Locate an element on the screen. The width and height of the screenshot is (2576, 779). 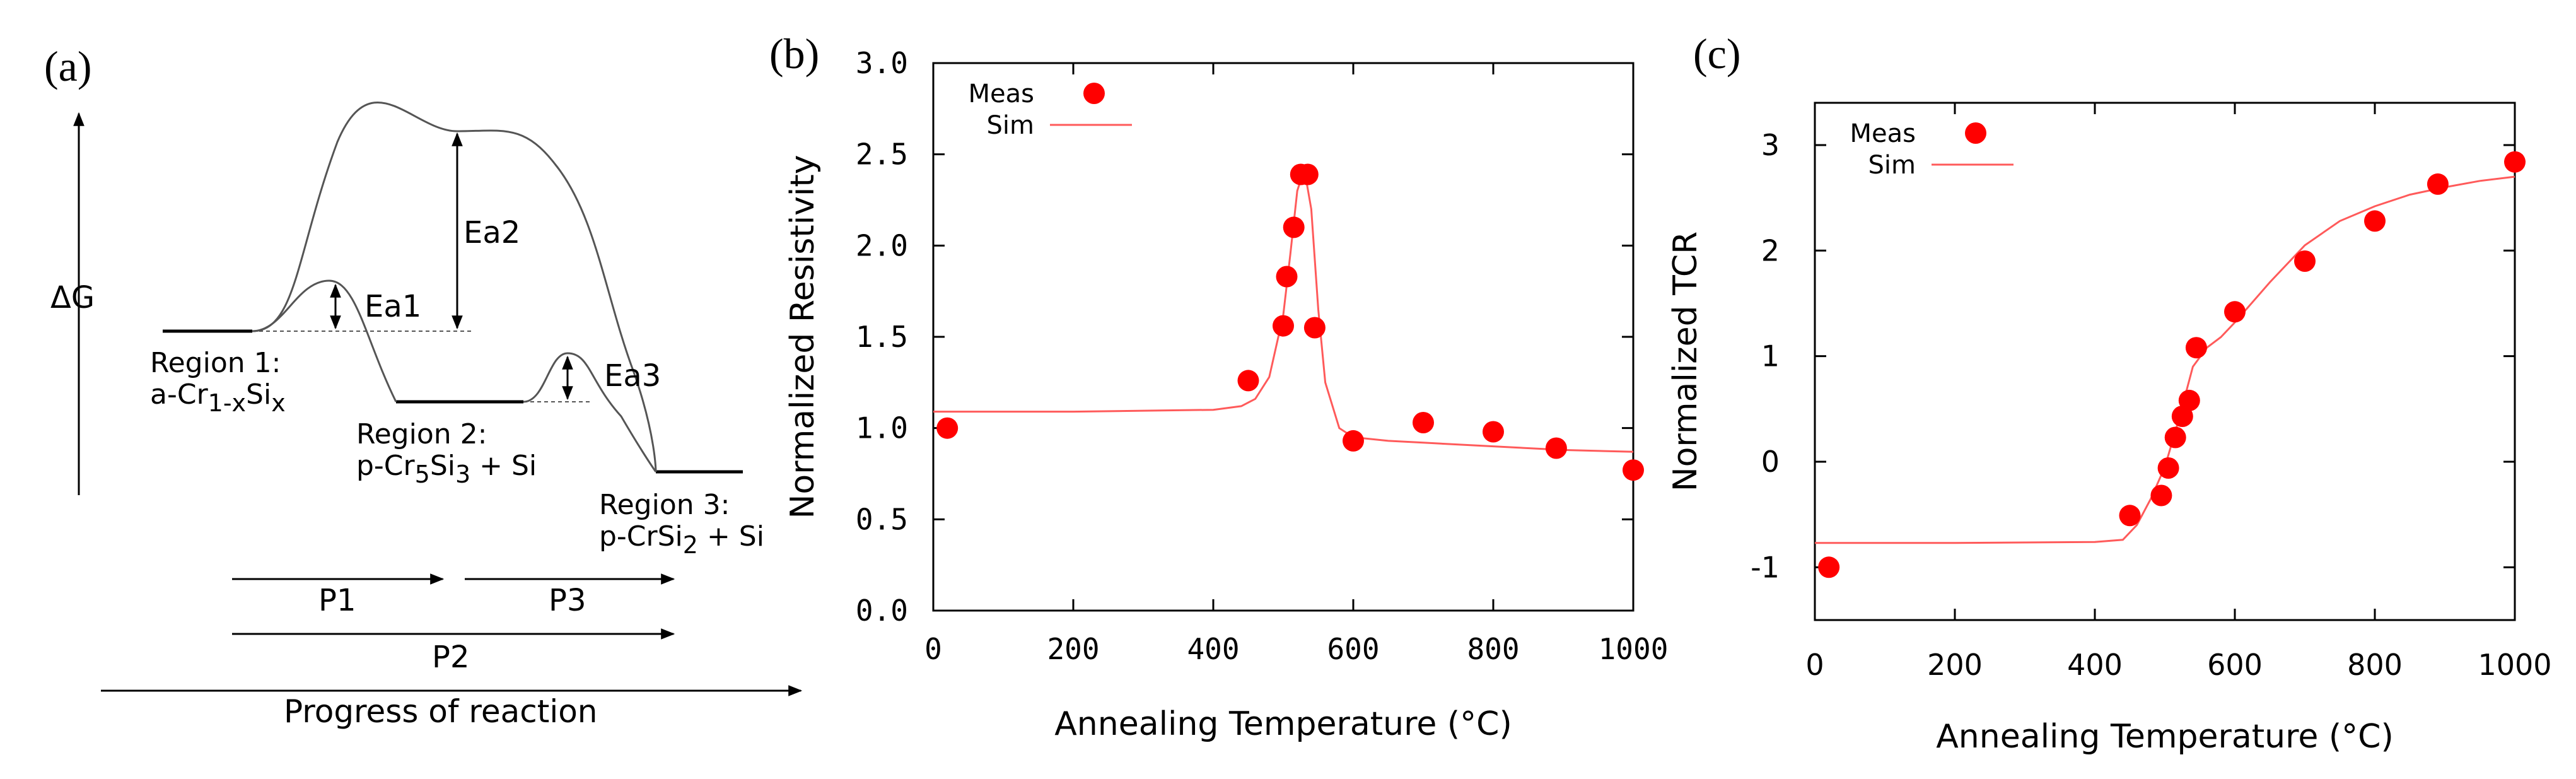
tcr-x-axis-label: Annealing Temperature (°C) is located at coordinates (2165, 737).